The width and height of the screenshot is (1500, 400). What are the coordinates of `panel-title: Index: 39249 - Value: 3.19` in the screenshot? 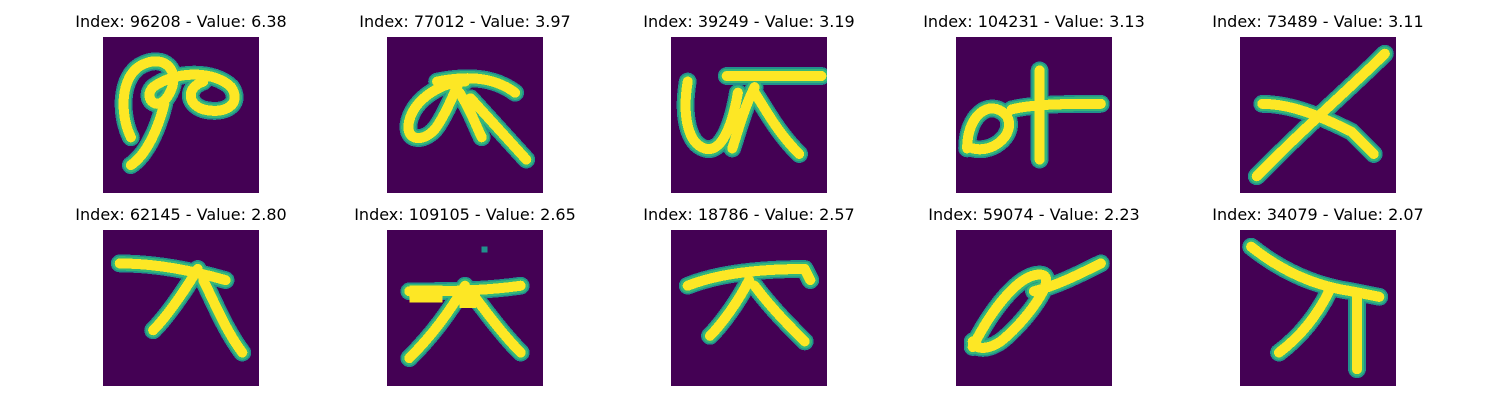 It's located at (749, 21).